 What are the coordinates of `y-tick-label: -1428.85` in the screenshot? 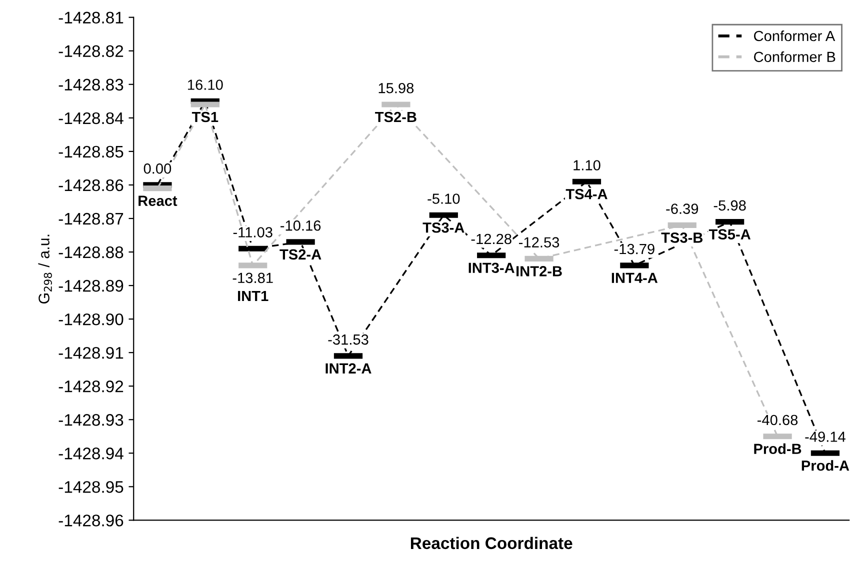 It's located at (91, 152).